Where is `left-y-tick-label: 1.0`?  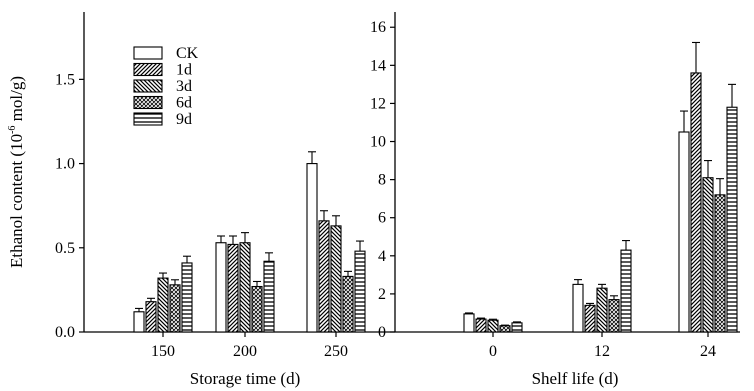 left-y-tick-label: 1.0 is located at coordinates (65, 164).